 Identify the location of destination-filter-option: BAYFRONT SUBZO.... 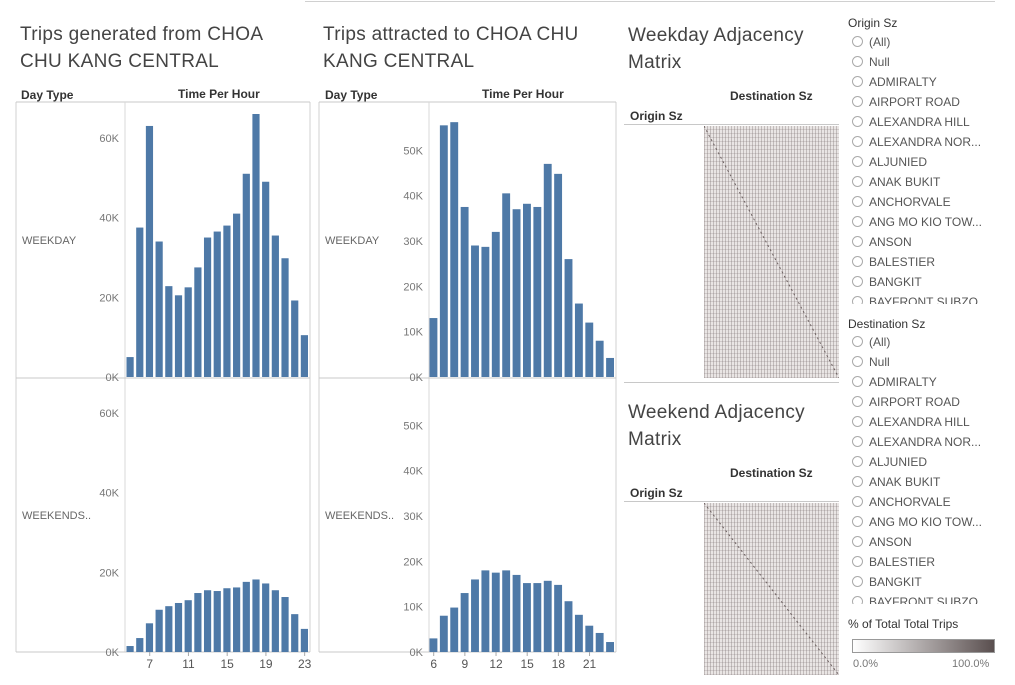
(920, 599).